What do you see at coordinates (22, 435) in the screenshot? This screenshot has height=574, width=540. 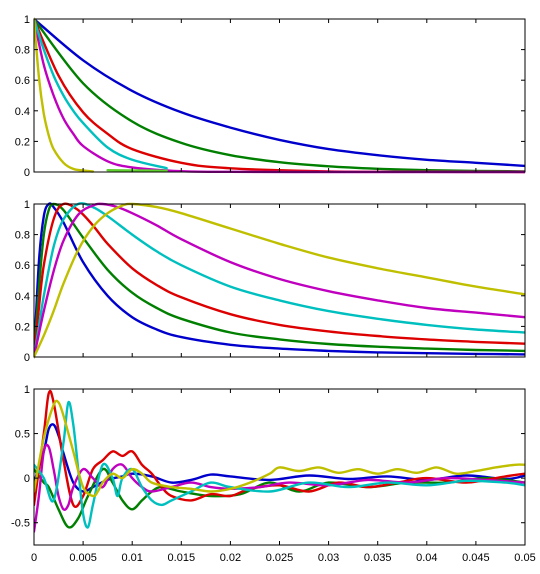 I see `y-tick-label: 0.5` at bounding box center [22, 435].